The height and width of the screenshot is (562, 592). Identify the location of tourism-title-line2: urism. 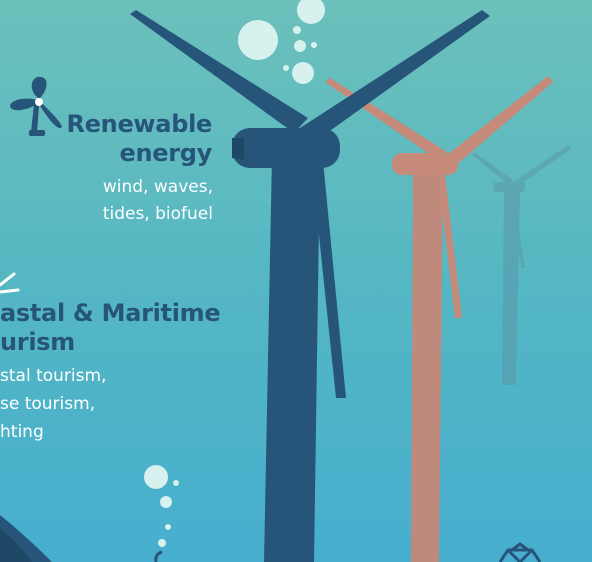
(110, 342).